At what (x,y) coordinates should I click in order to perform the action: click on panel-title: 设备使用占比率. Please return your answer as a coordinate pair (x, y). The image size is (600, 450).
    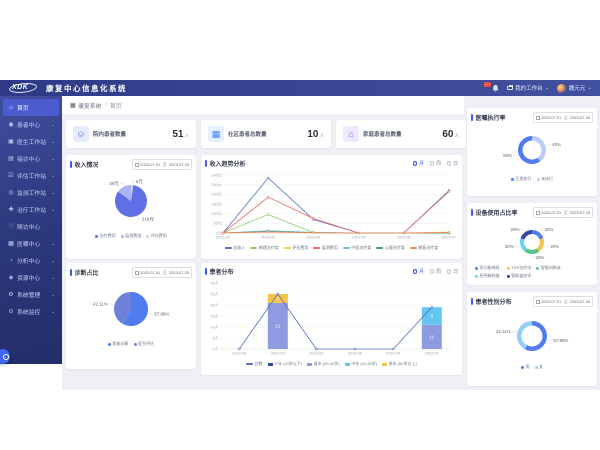
    Looking at the image, I should click on (496, 214).